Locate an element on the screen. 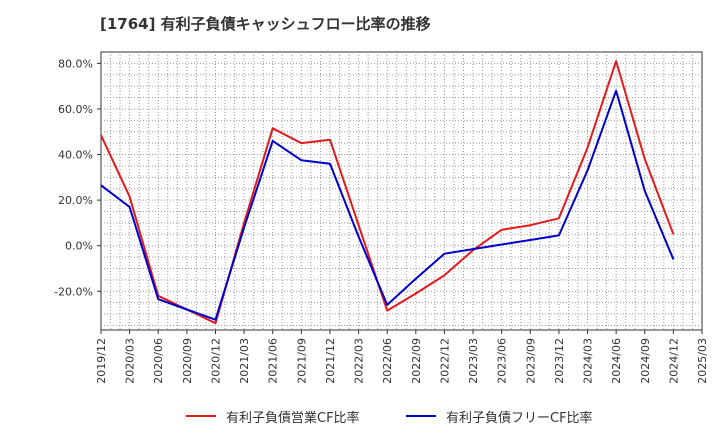 The image size is (720, 440). x-tick-label: 2024/09 is located at coordinates (645, 361).